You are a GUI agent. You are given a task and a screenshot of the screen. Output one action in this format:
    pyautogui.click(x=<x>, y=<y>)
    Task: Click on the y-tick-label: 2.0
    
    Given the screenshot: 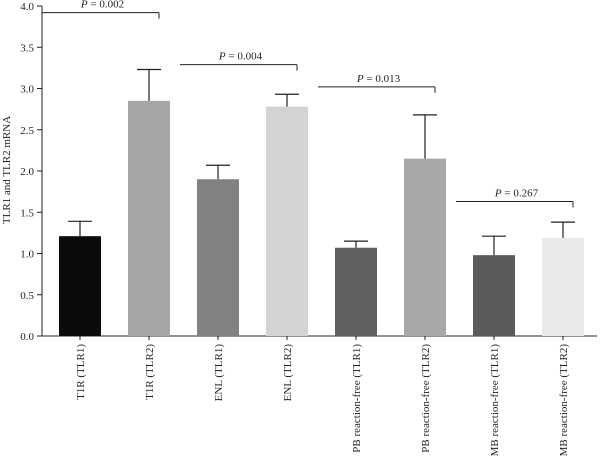 What is the action you would take?
    pyautogui.click(x=27, y=172)
    